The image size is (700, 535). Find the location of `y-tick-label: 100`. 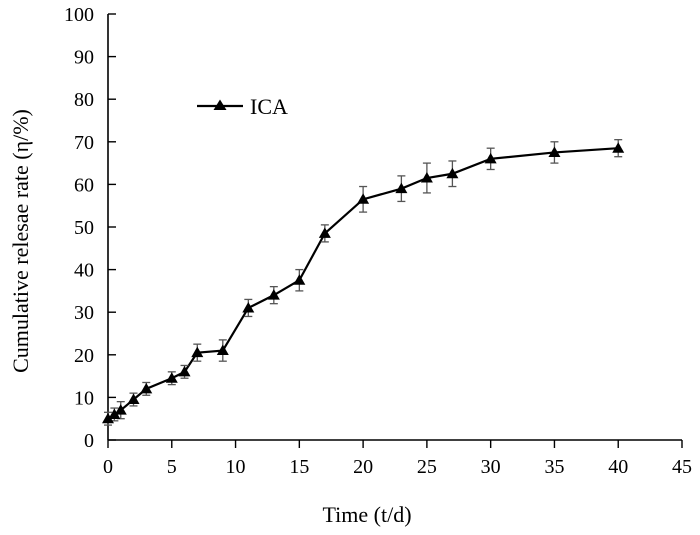

y-tick-label: 100 is located at coordinates (79, 15).